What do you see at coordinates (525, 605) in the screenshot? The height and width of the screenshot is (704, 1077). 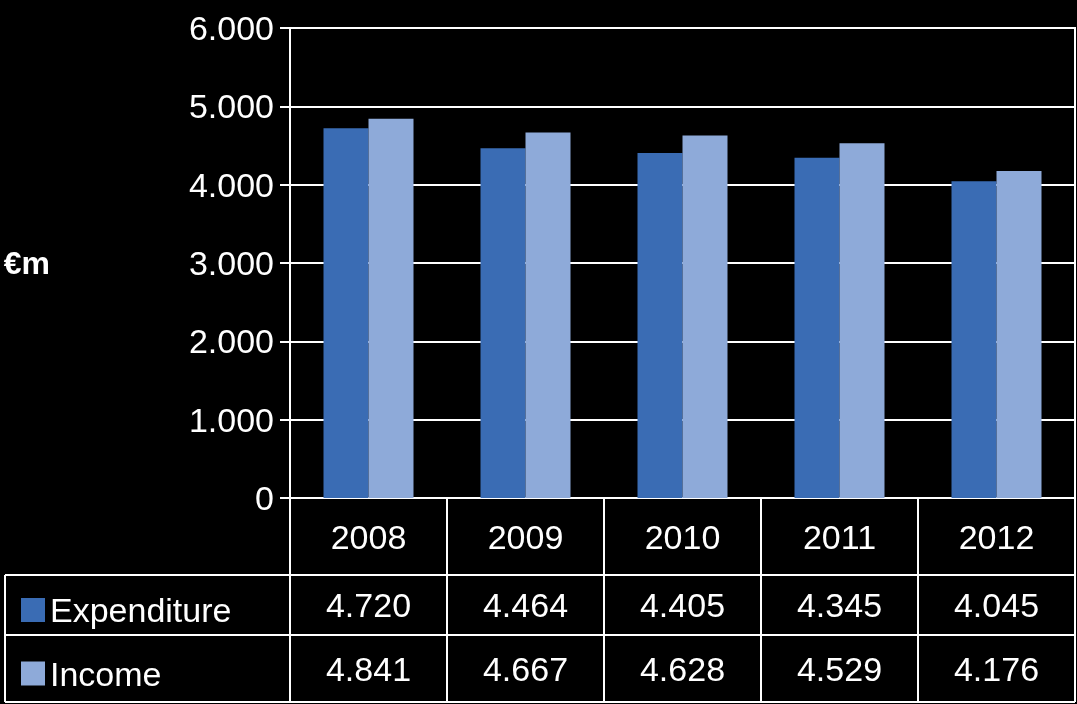 I see `data-label: 4.464` at bounding box center [525, 605].